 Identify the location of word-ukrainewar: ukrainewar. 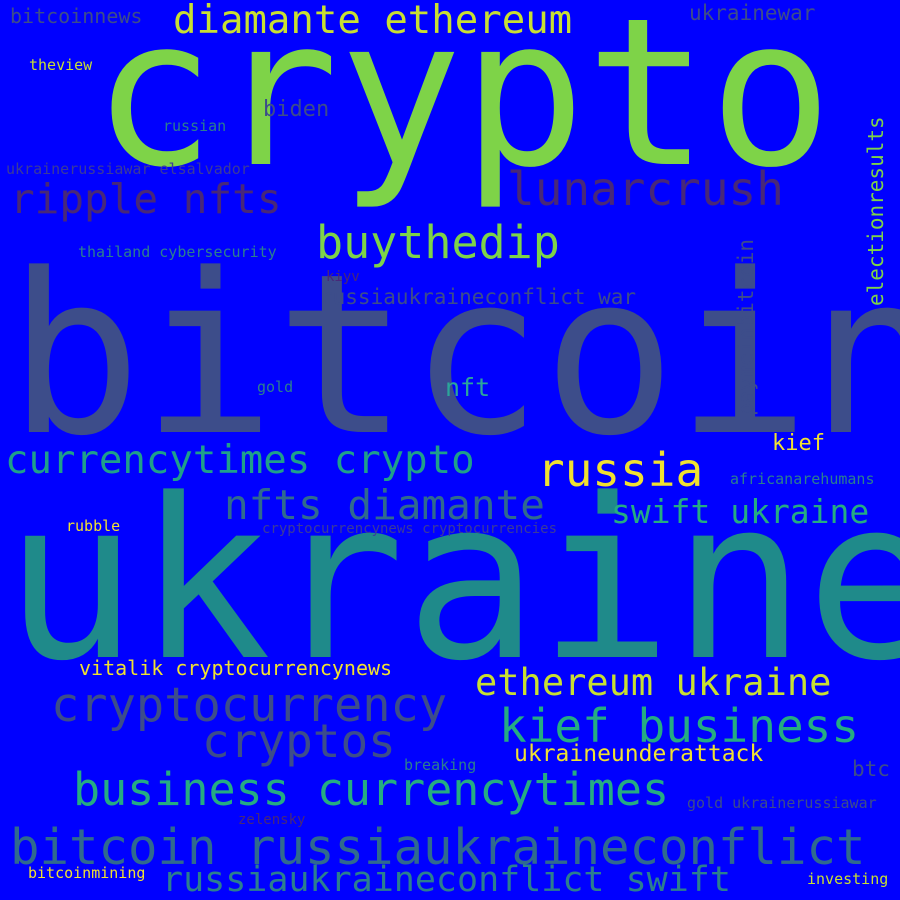
(752, 13).